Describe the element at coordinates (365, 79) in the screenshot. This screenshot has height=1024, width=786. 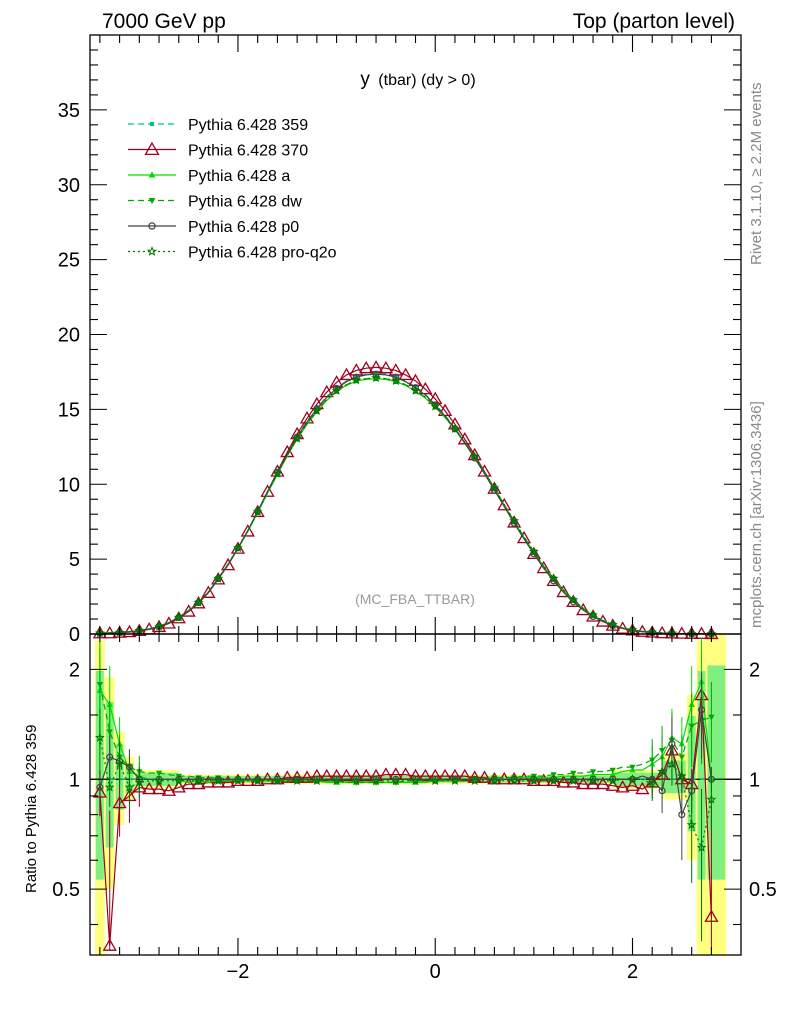
I see `plot-title-main: y` at that location.